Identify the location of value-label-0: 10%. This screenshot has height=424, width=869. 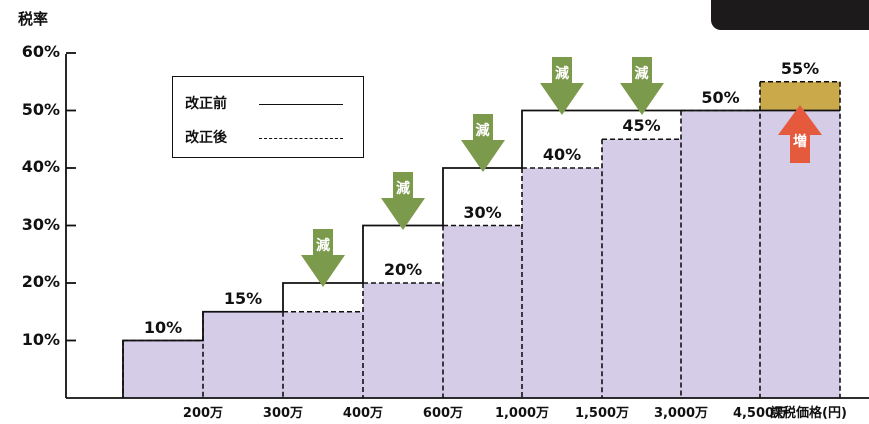
(163, 327).